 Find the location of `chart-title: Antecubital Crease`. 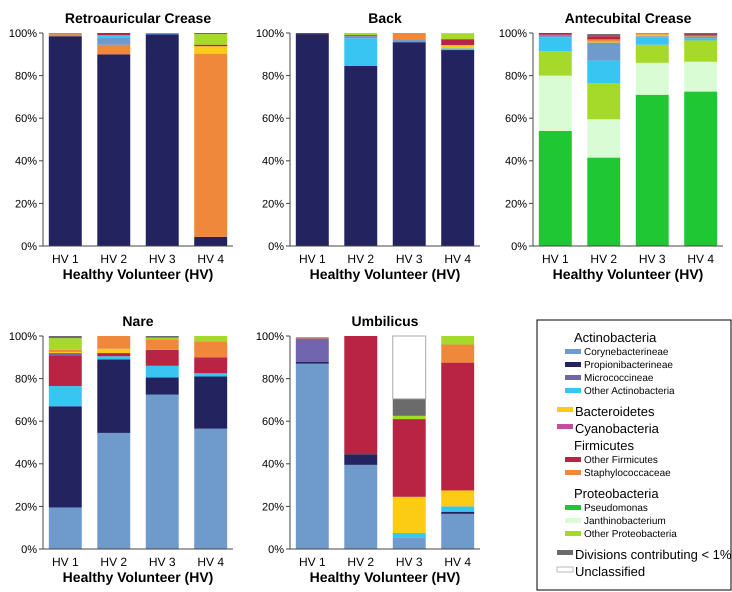

chart-title: Antecubital Crease is located at coordinates (628, 18).